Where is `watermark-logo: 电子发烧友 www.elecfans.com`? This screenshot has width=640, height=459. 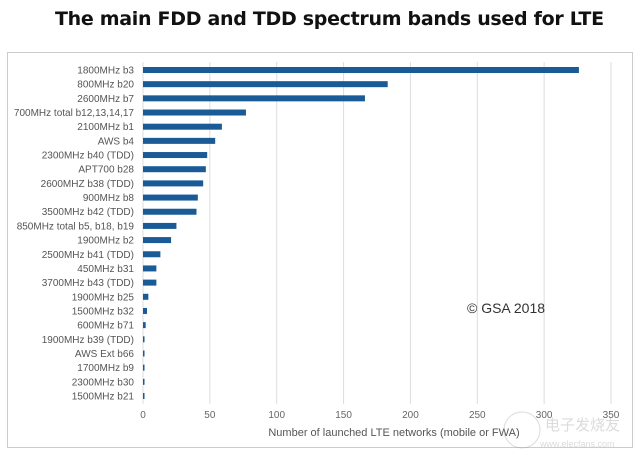
watermark-logo: 电子发烧友 www.elecfans.com is located at coordinates (561, 430).